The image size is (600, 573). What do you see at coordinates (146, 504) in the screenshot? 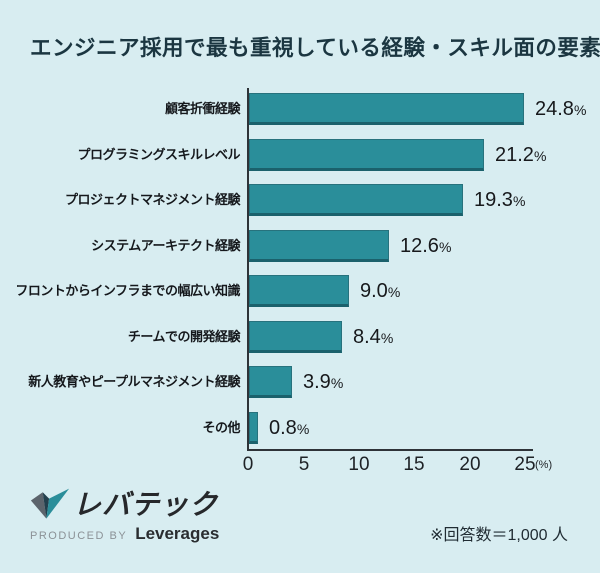
I see `logo-wordmark: レバテック` at bounding box center [146, 504].